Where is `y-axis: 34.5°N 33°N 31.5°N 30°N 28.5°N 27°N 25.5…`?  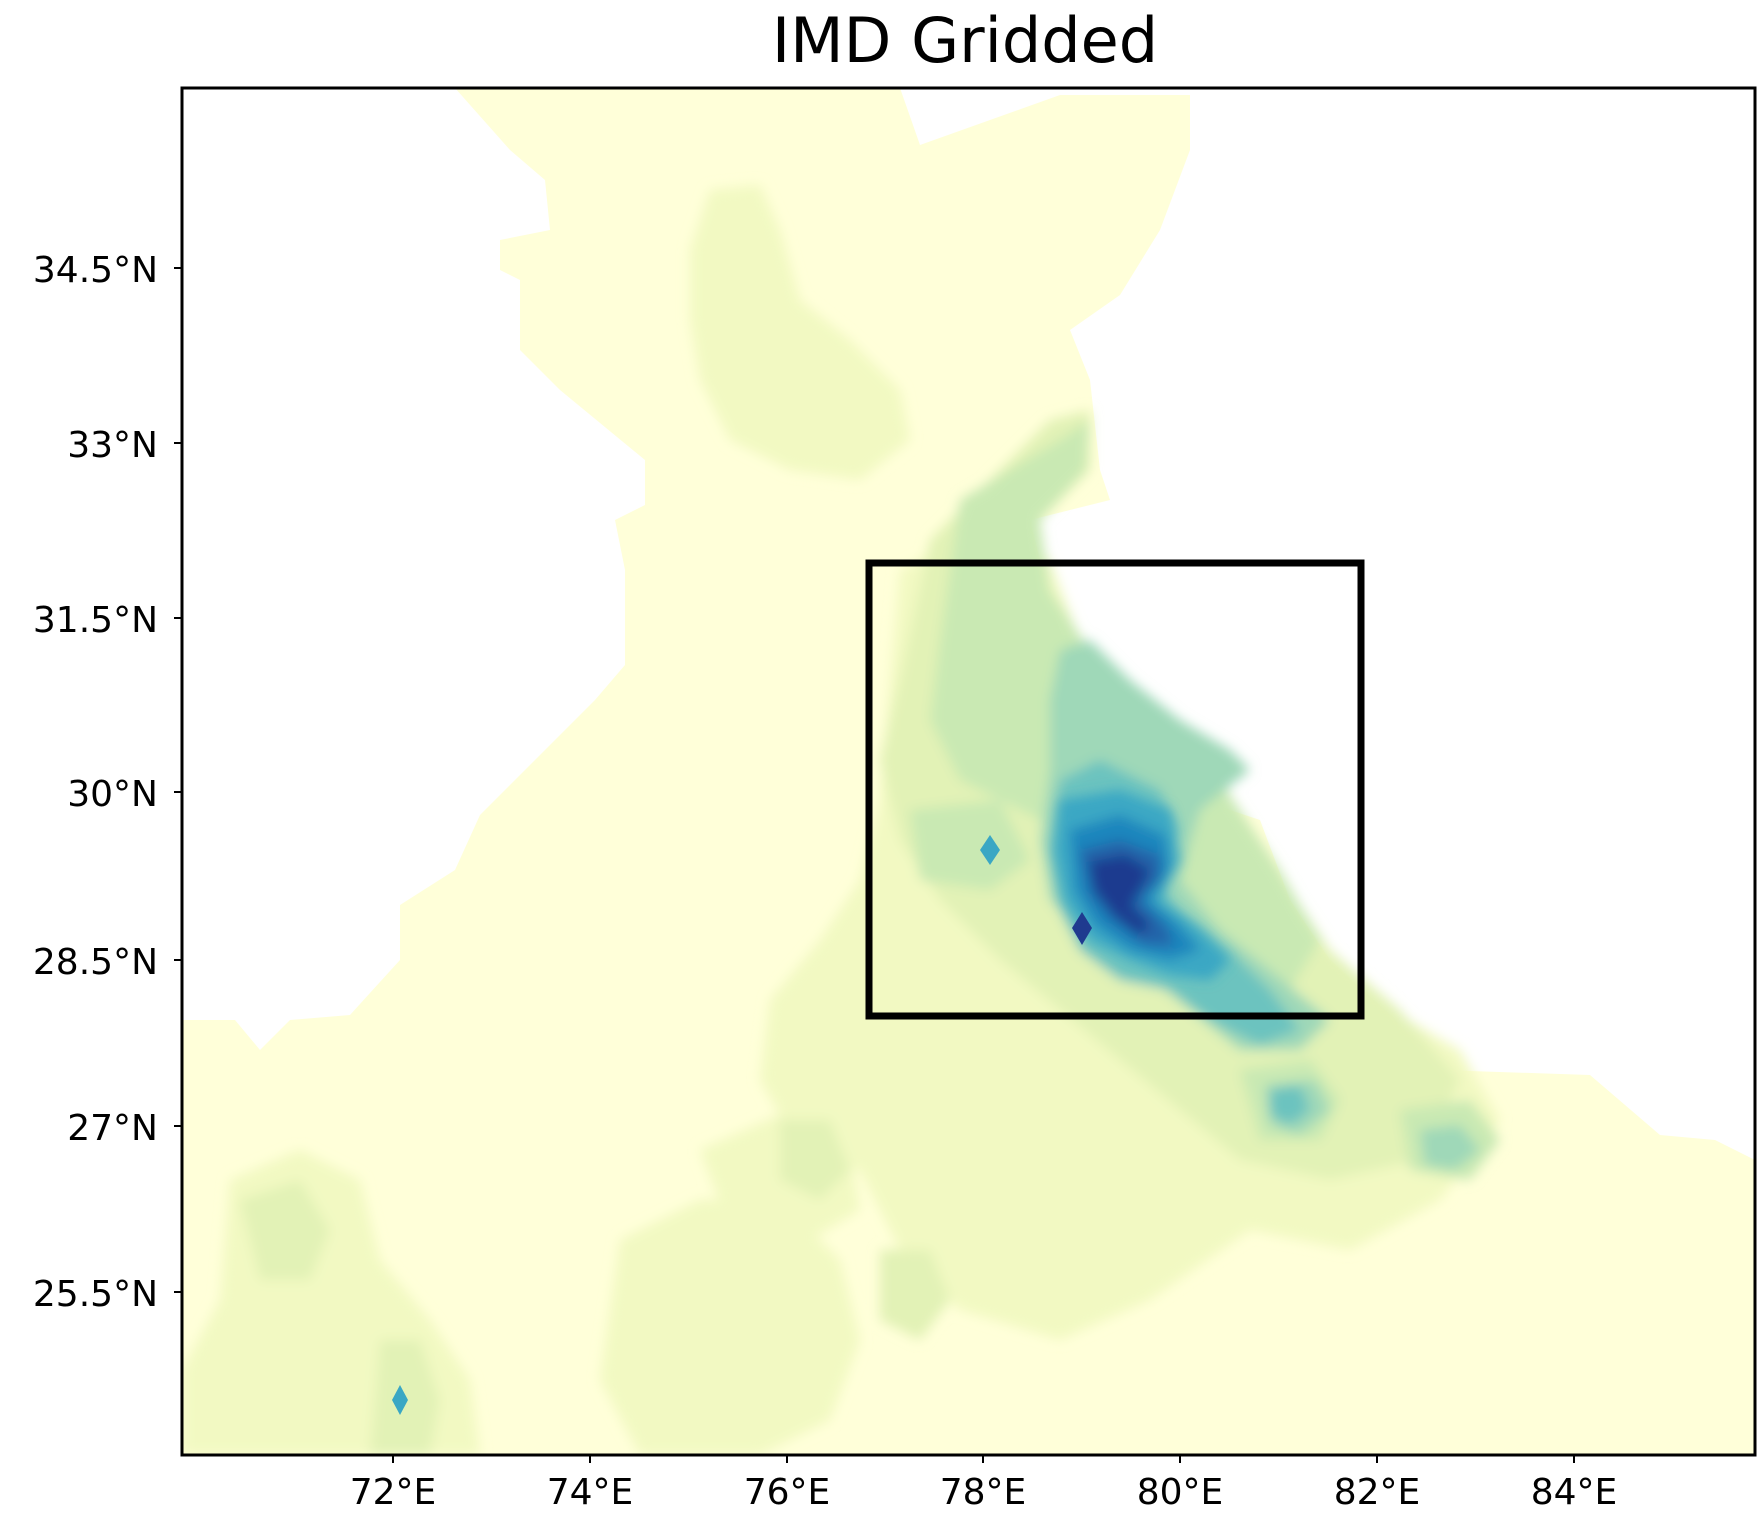 y-axis: 34.5°N 33°N 31.5°N 30°N 28.5°N 27°N 25.5… is located at coordinates (107, 782).